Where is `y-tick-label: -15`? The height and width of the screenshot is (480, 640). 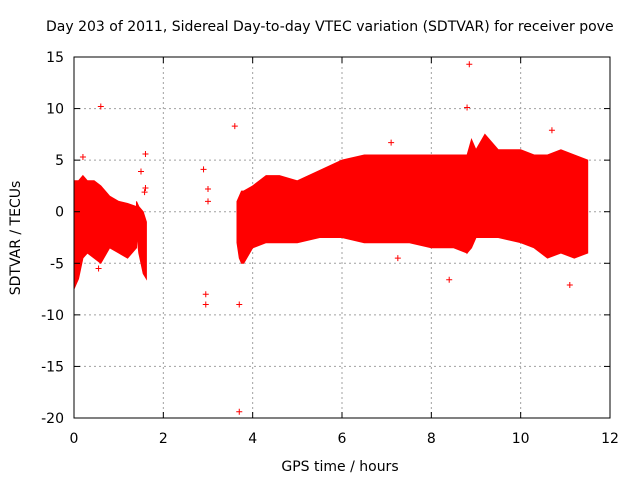 y-tick-label: -15 is located at coordinates (52, 367).